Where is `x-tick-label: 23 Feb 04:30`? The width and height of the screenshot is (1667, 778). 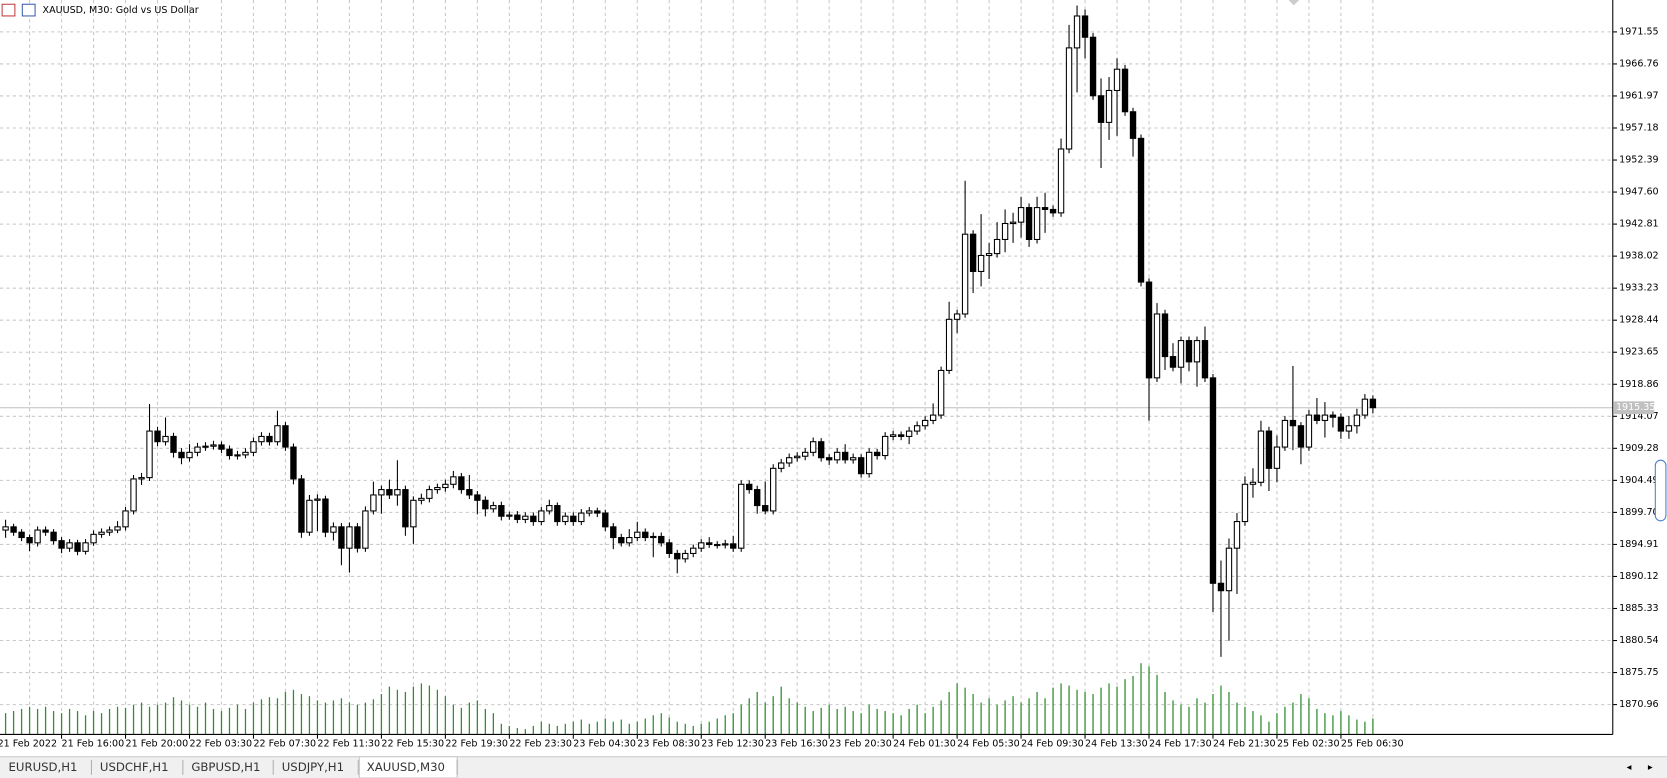
x-tick-label: 23 Feb 04:30 is located at coordinates (604, 743).